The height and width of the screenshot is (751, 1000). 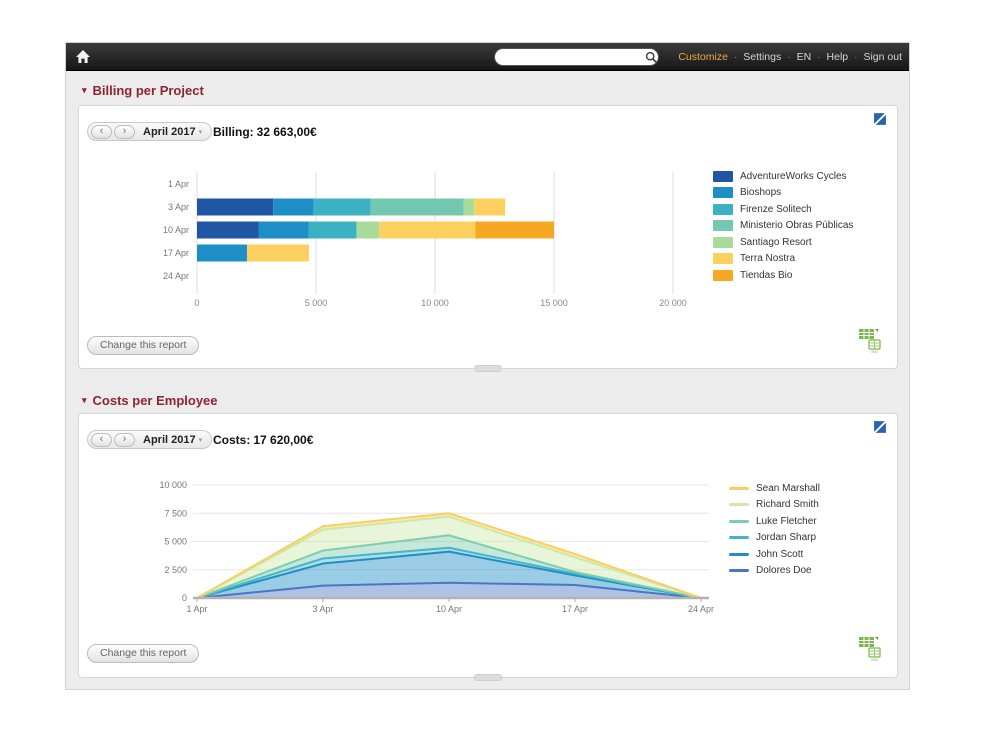 I want to click on panel-header-costs: ▾ Costs per Employee, so click(x=150, y=400).